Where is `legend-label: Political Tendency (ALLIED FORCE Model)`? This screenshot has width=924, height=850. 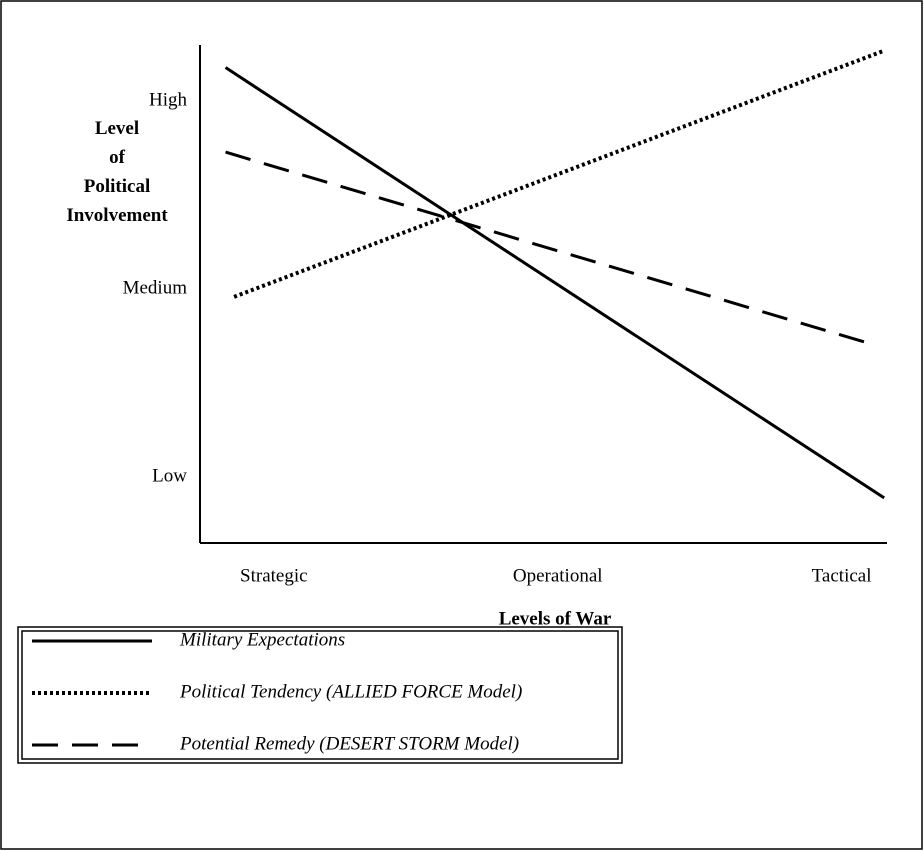
legend-label: Political Tendency (ALLIED FORCE Model) is located at coordinates (350, 691).